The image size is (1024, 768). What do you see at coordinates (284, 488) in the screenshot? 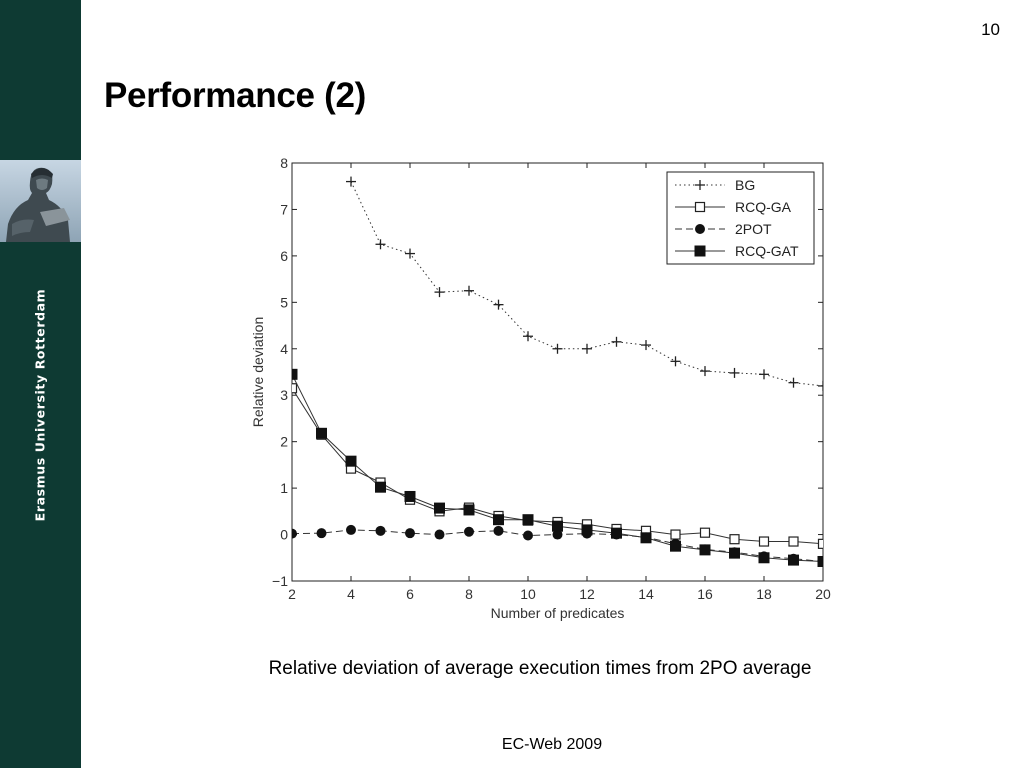
I see `y-tick-label: 1` at bounding box center [284, 488].